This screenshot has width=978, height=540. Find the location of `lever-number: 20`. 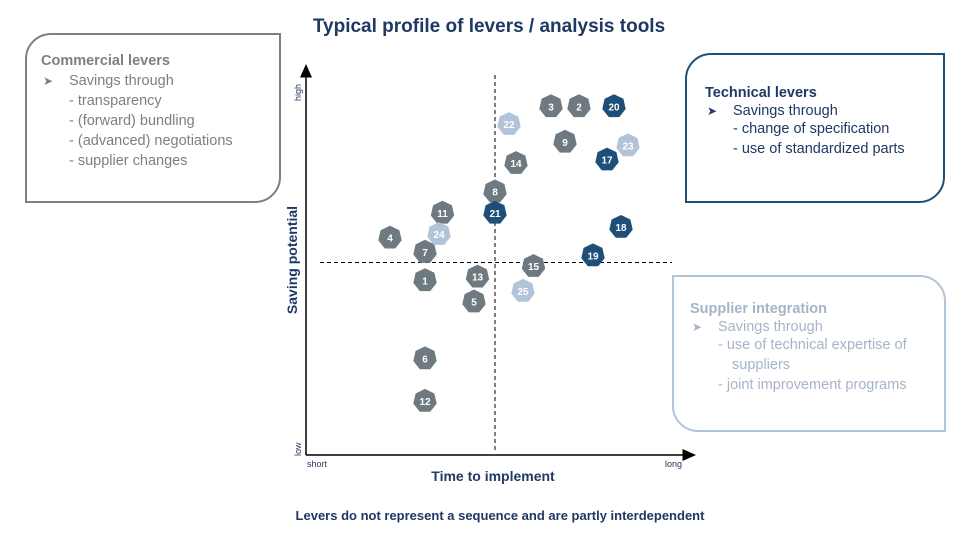

lever-number: 20 is located at coordinates (614, 107).